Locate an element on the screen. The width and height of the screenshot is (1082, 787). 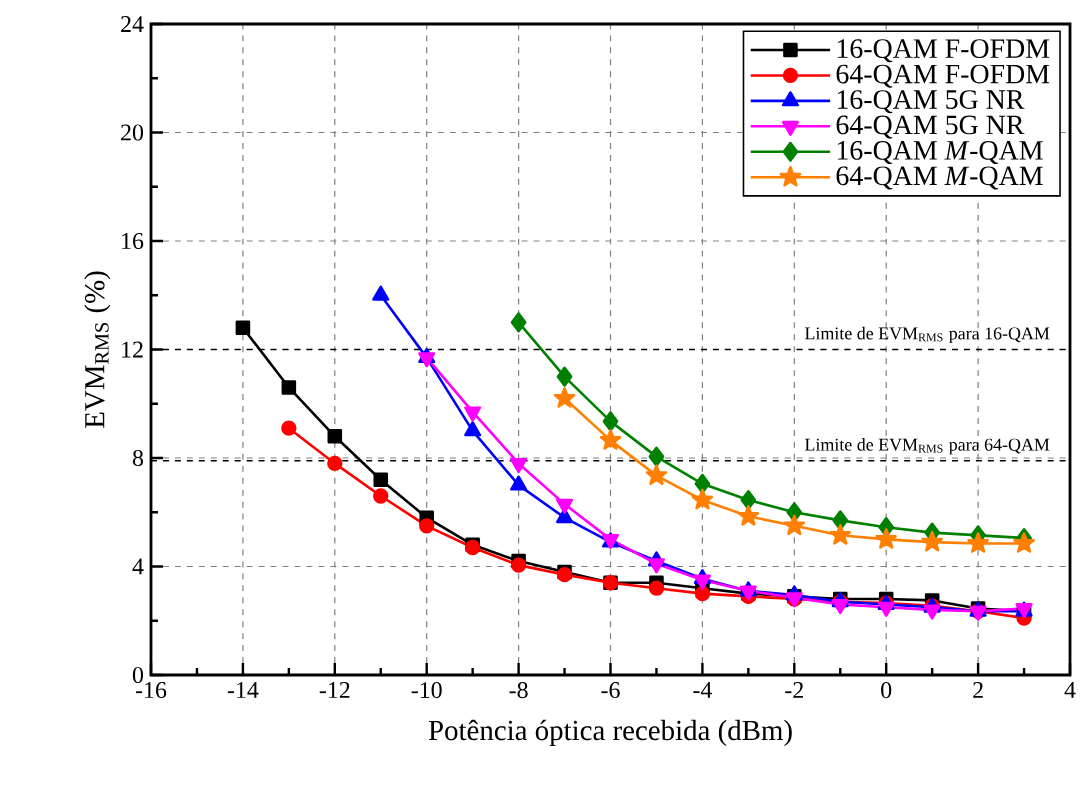
x-axis-title: Potência óptica recebida (dBm) is located at coordinates (610, 733).